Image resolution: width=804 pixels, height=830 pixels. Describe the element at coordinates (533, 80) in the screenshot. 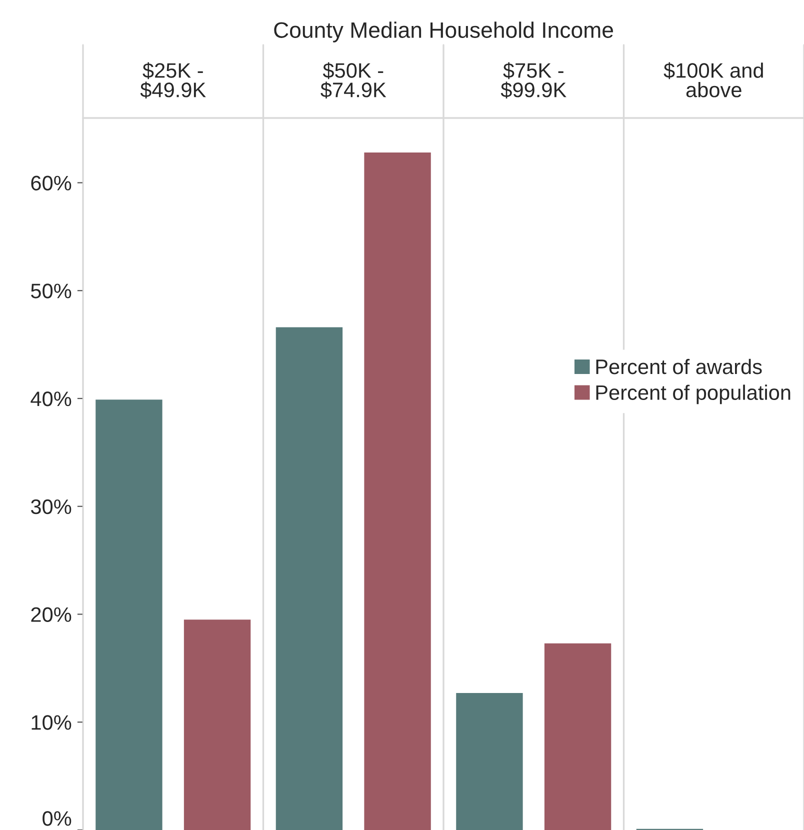

I see `x-tick-label: $75K - $99.9K` at that location.